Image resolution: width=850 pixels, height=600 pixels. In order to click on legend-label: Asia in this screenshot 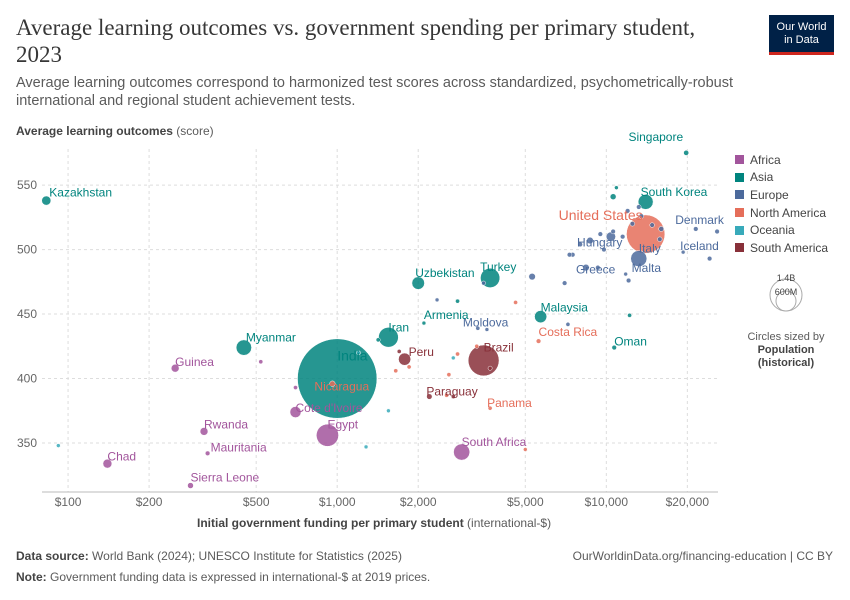, I will do `click(762, 177)`.